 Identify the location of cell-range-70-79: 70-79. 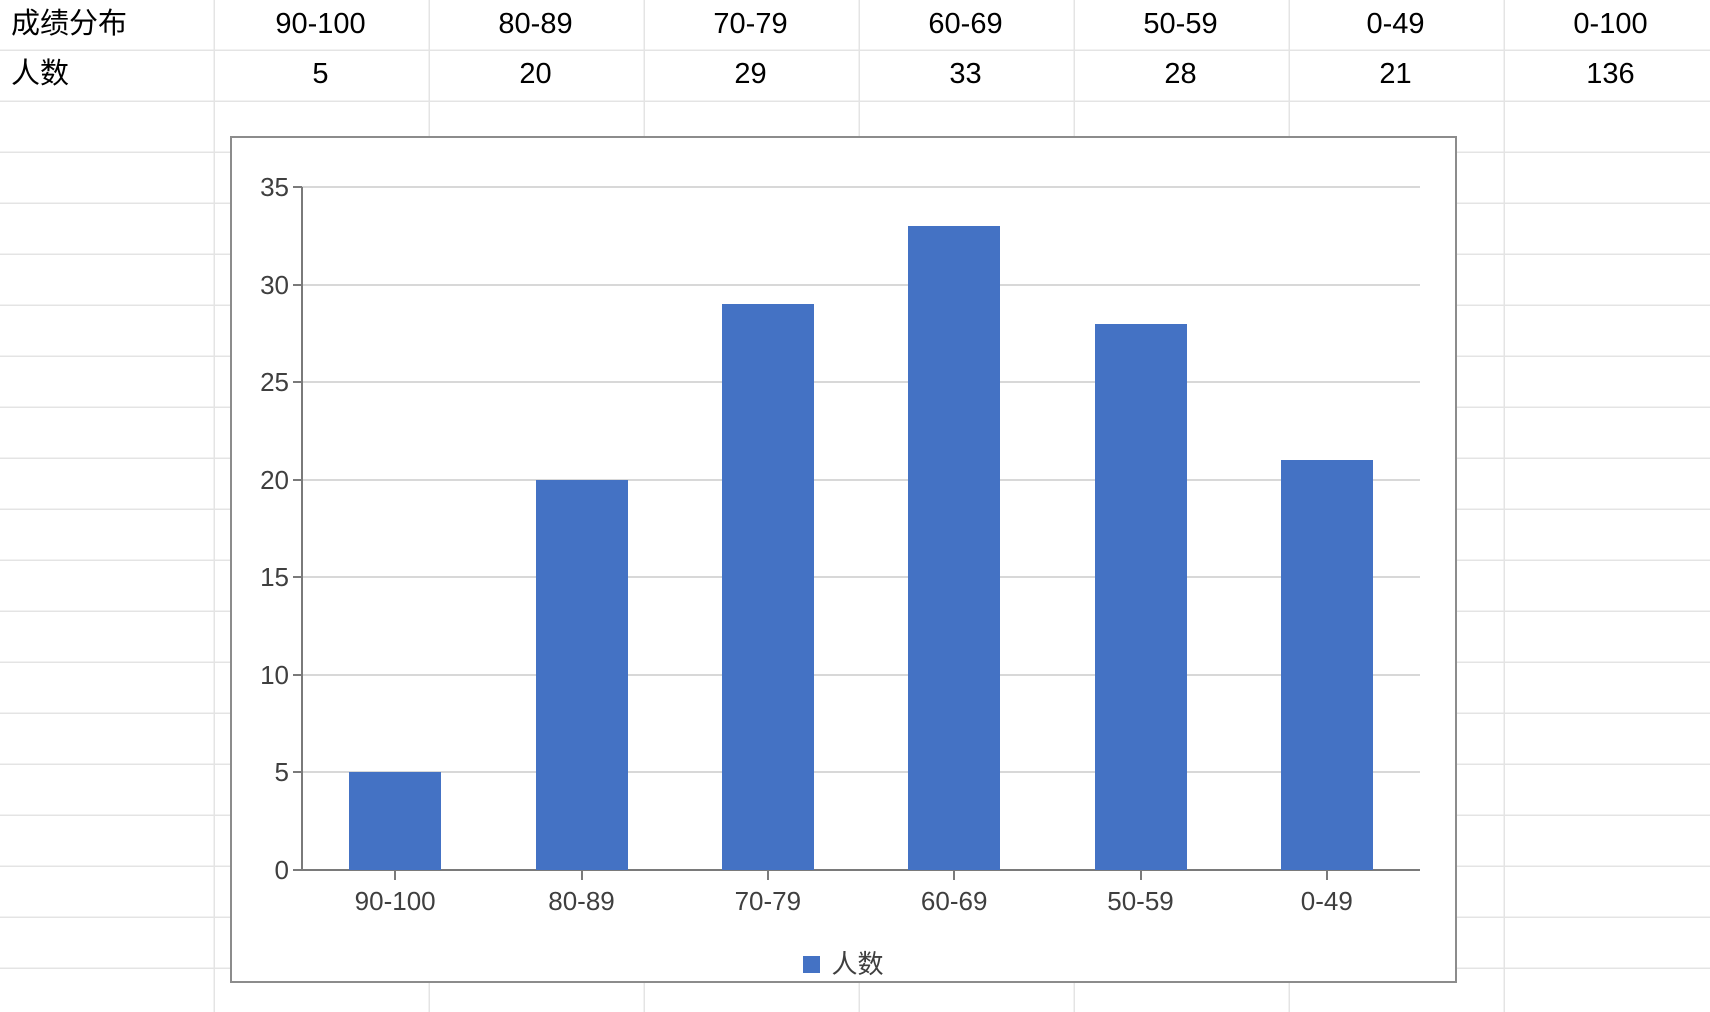
(750, 24).